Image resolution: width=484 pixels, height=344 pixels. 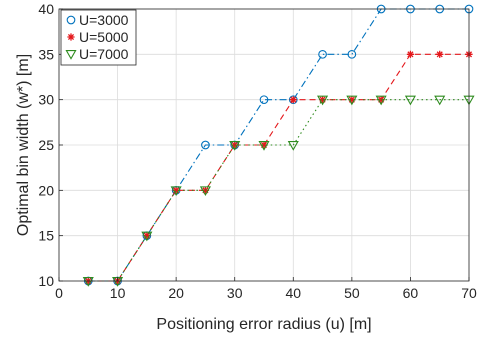 I want to click on legend-item: U=3000, so click(x=97, y=20).